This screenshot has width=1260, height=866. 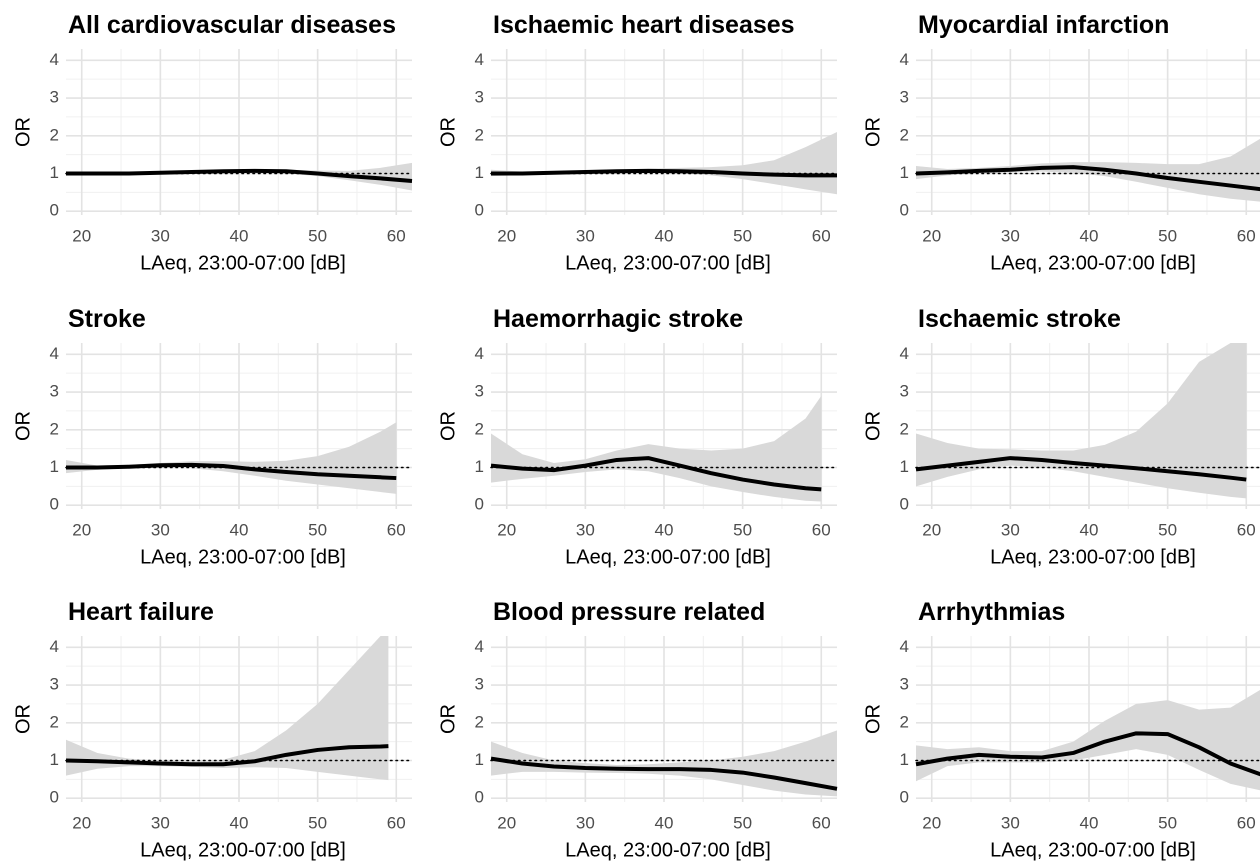 What do you see at coordinates (991, 612) in the screenshot?
I see `panel-title: Arrhythmias` at bounding box center [991, 612].